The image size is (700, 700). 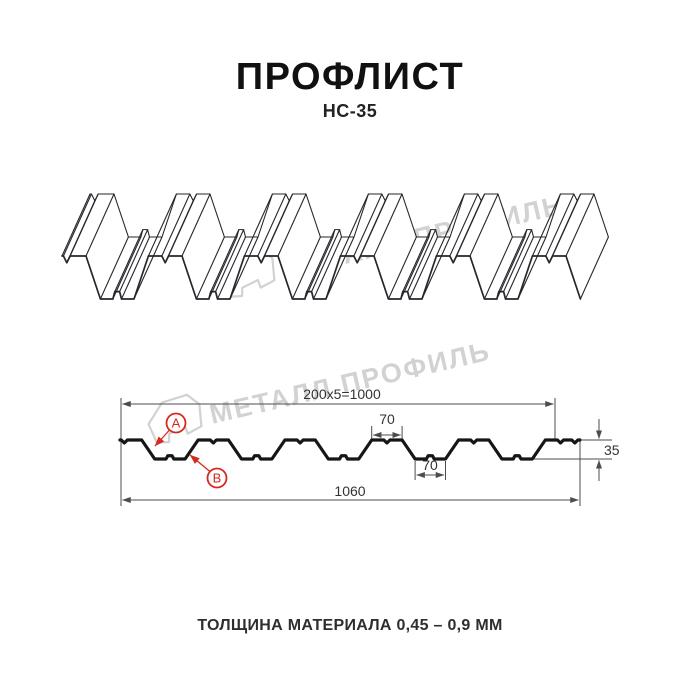 I want to click on callout-letter-b: B, so click(x=217, y=478).